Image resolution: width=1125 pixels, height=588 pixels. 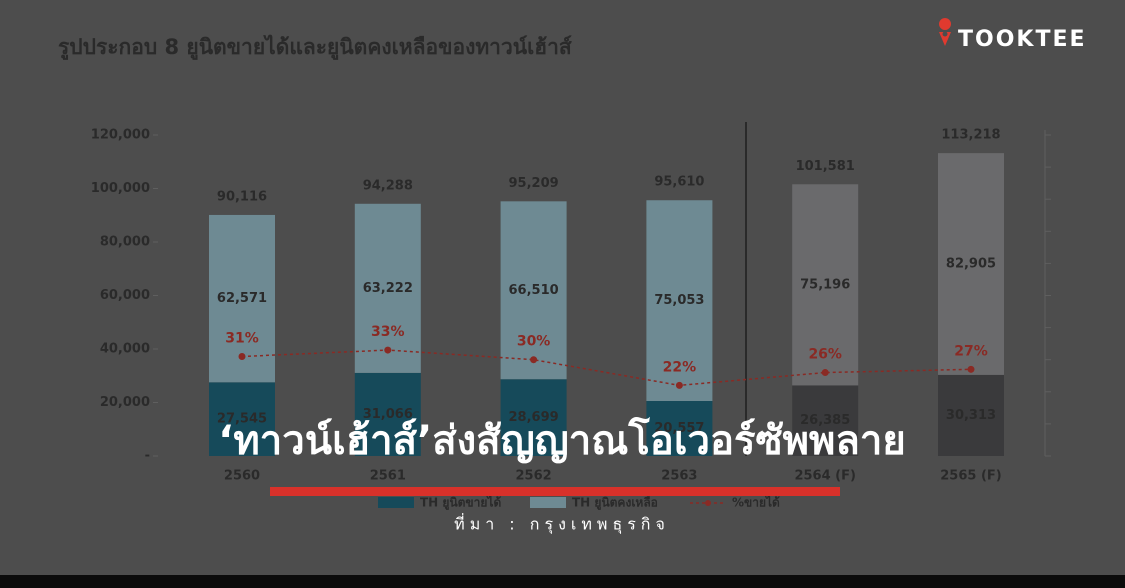 What do you see at coordinates (125, 349) in the screenshot?
I see `y-tick-label: 40,000` at bounding box center [125, 349].